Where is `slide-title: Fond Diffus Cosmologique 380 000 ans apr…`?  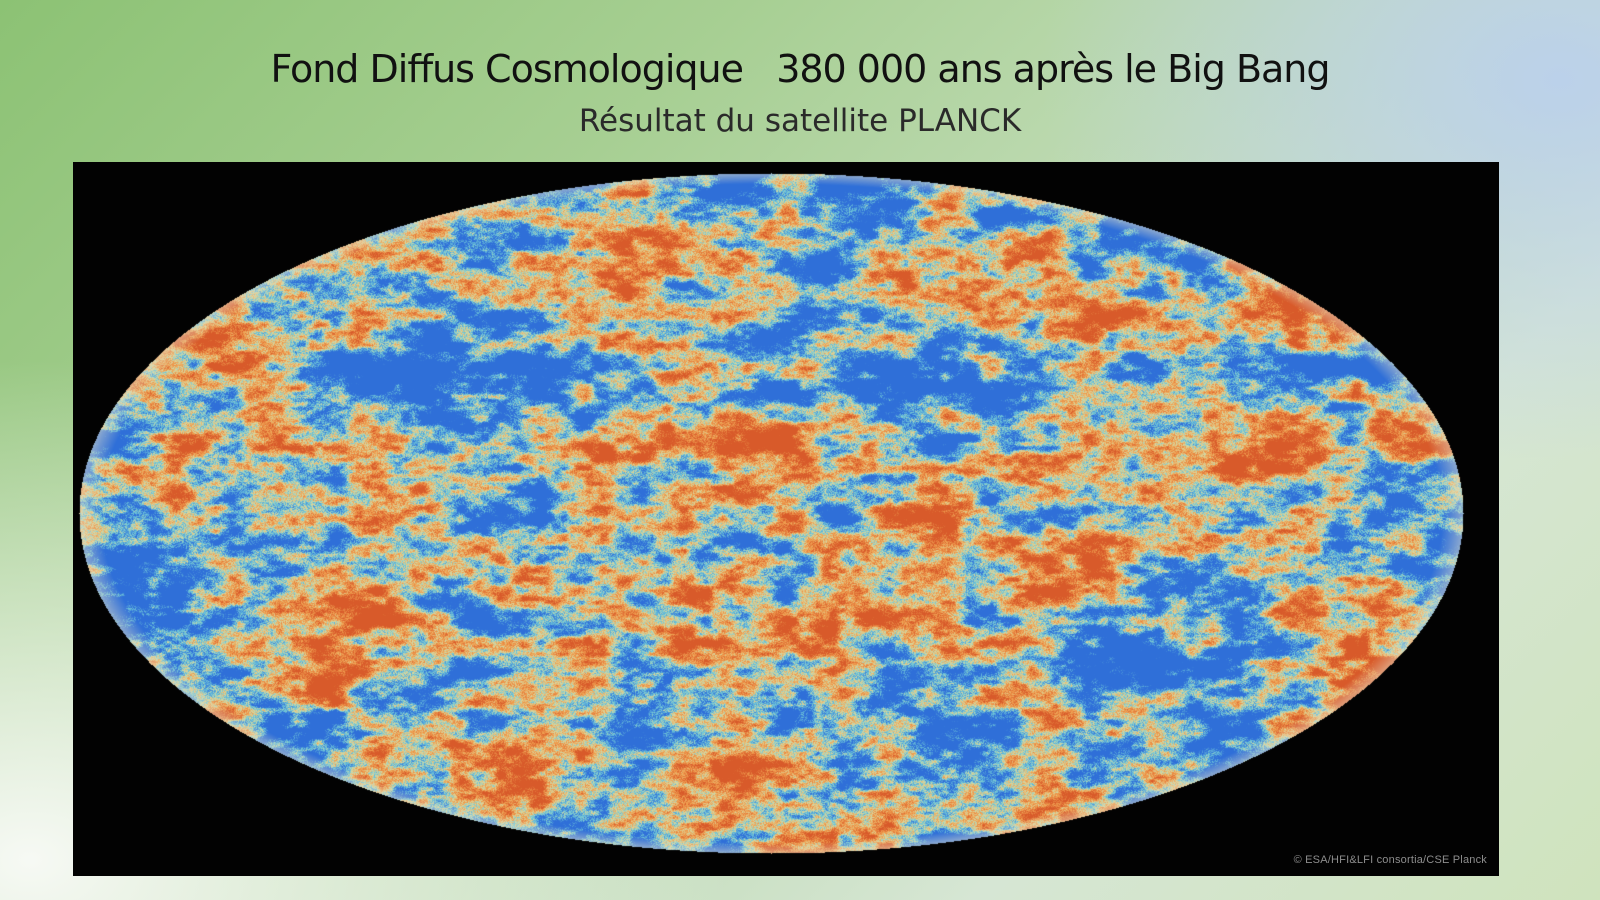
slide-title: Fond Diffus Cosmologique 380 000 ans apr… is located at coordinates (800, 69).